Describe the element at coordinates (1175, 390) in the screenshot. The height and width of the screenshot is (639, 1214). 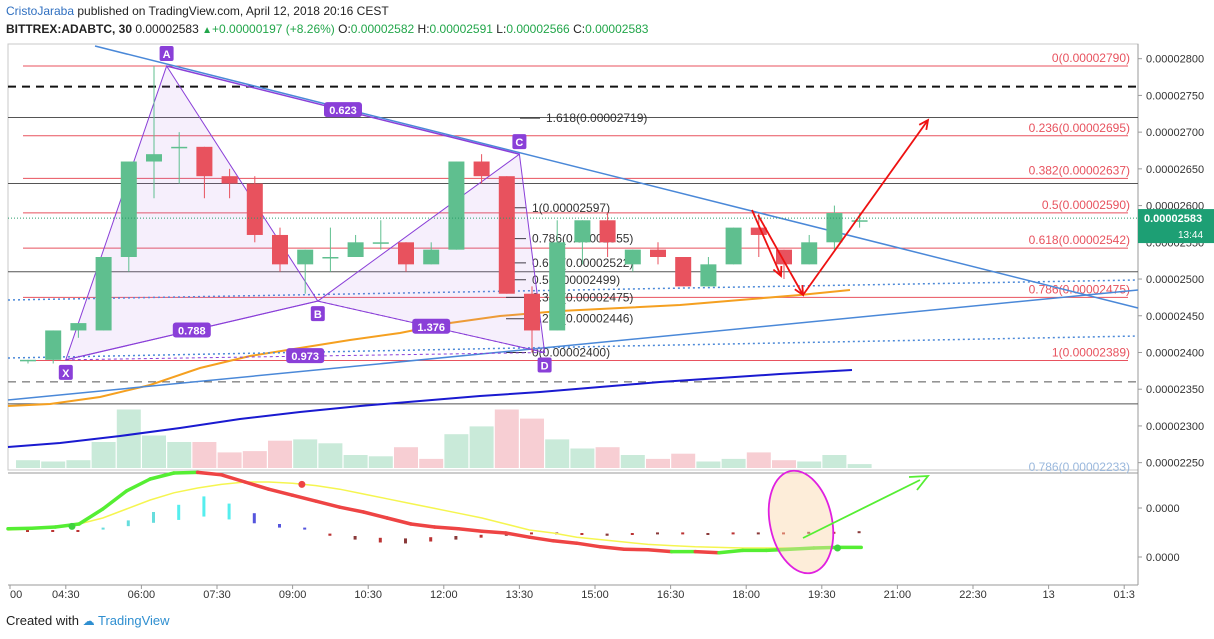
I see `price-axis-label: 0.00002350` at that location.